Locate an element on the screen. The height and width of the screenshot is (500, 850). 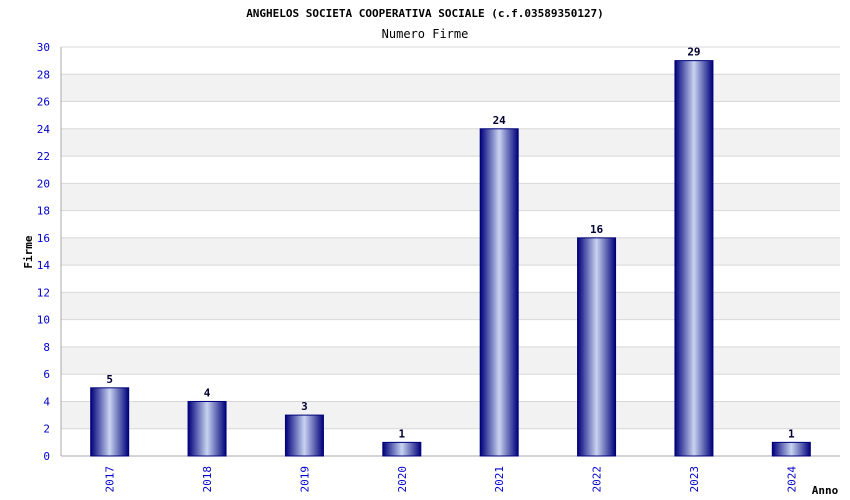
value-label: 4 is located at coordinates (207, 392).